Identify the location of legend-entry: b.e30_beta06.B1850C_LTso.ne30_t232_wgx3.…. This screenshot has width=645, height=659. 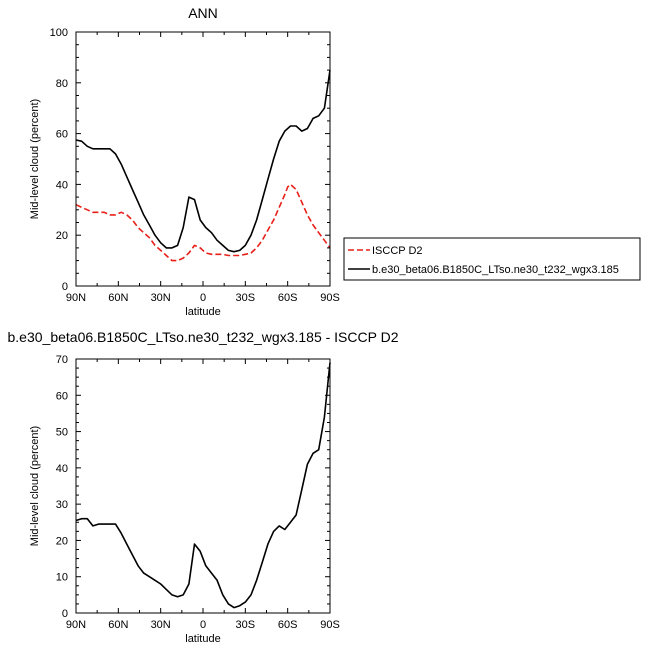
(495, 270).